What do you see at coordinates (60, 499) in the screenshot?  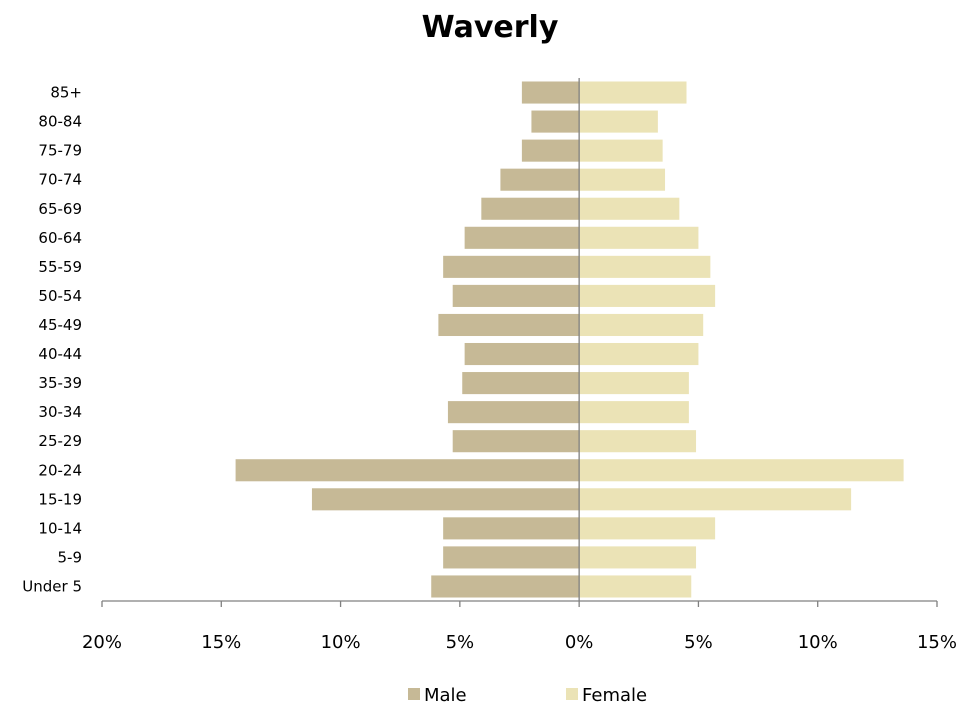 I see `category-label: 15-19` at bounding box center [60, 499].